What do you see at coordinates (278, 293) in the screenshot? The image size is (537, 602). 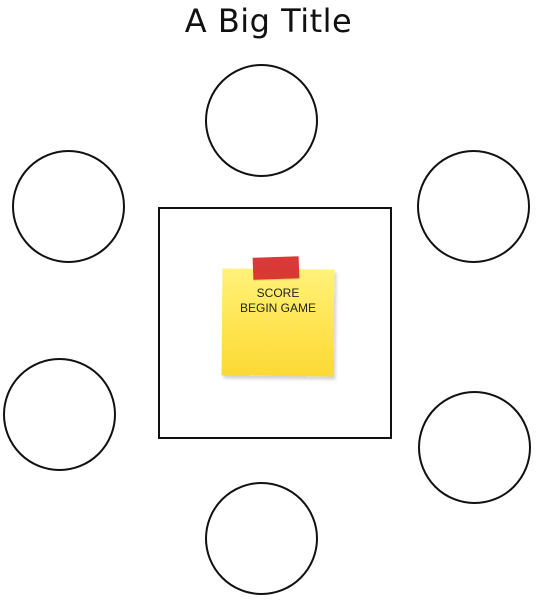 I see `score-label: SCORE` at bounding box center [278, 293].